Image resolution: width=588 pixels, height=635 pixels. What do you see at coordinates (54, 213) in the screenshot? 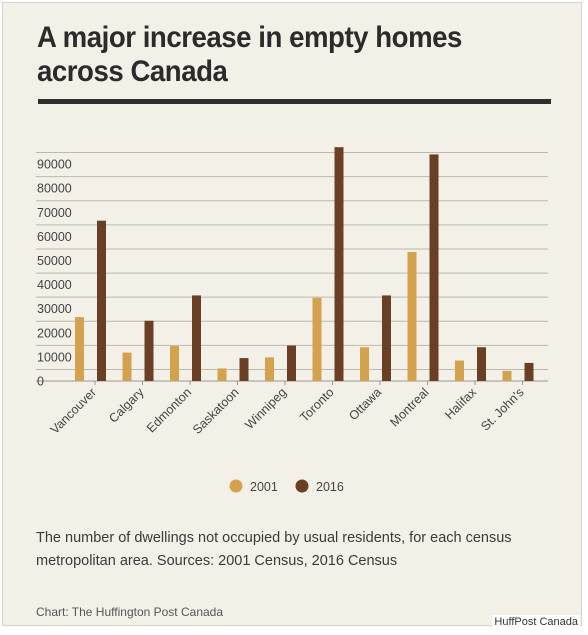
I see `y-tick-label: 70000` at bounding box center [54, 213].